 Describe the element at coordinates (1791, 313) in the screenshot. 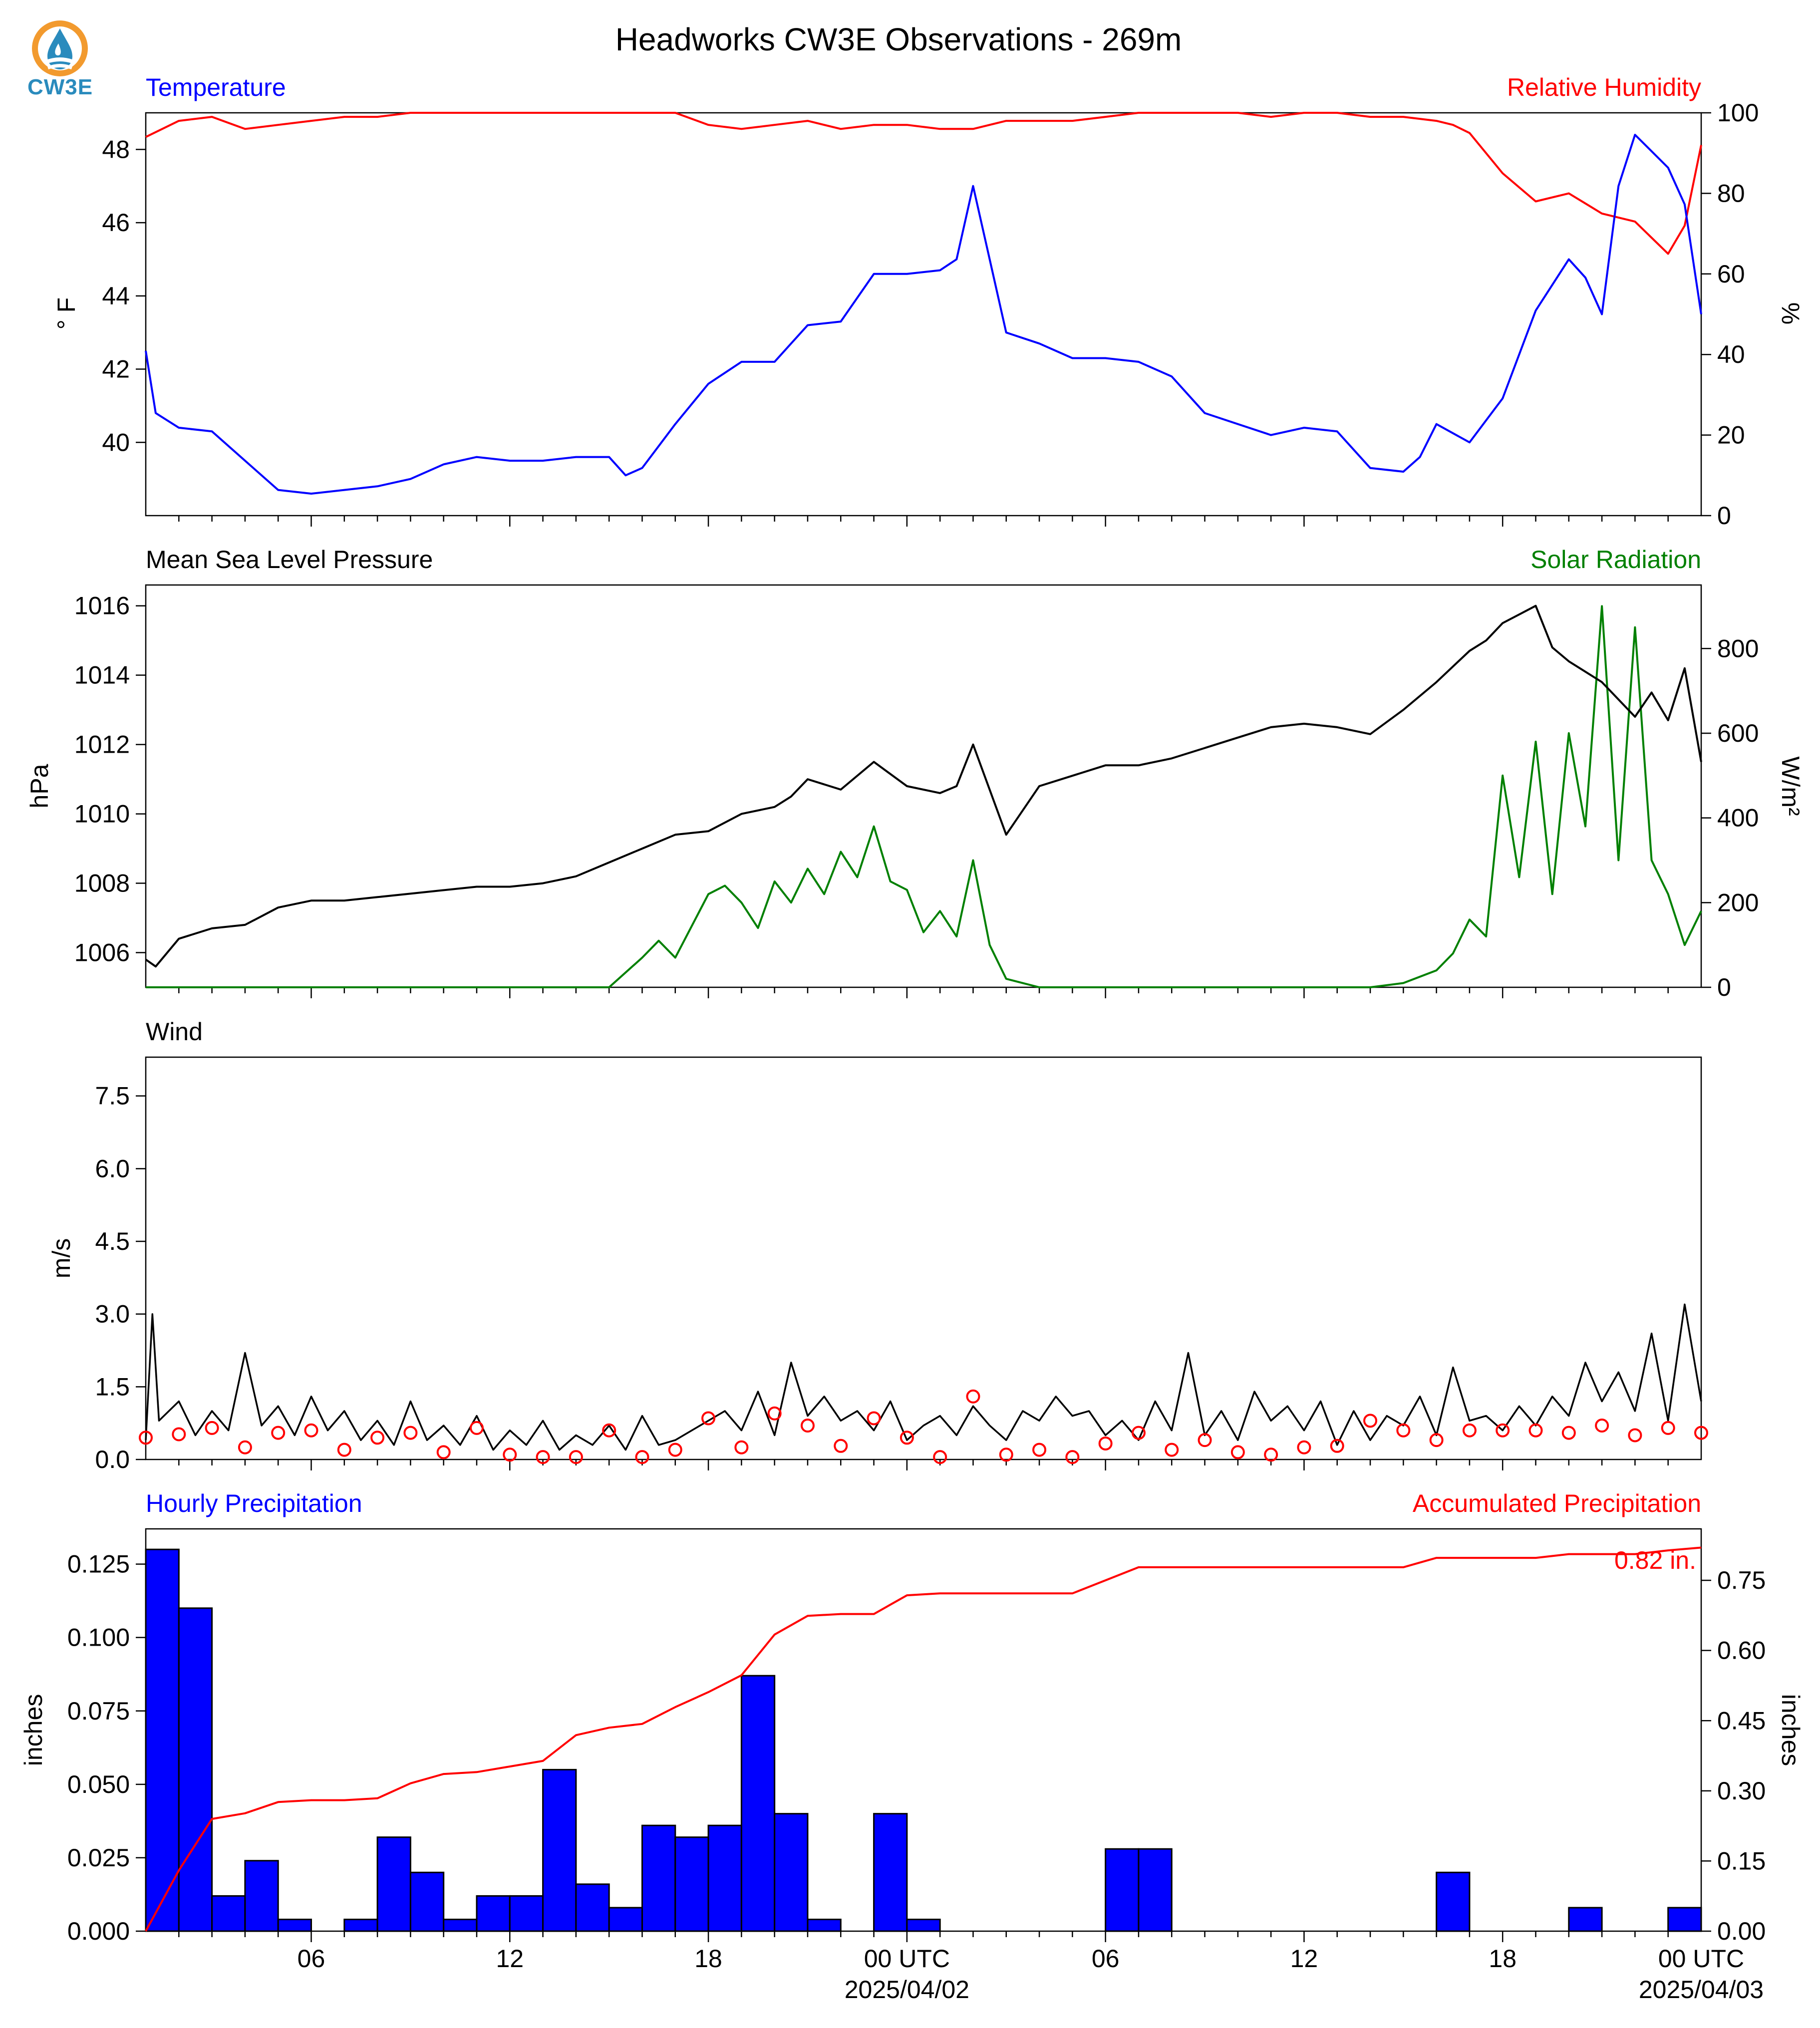

I see `rh-ylabel: %` at that location.